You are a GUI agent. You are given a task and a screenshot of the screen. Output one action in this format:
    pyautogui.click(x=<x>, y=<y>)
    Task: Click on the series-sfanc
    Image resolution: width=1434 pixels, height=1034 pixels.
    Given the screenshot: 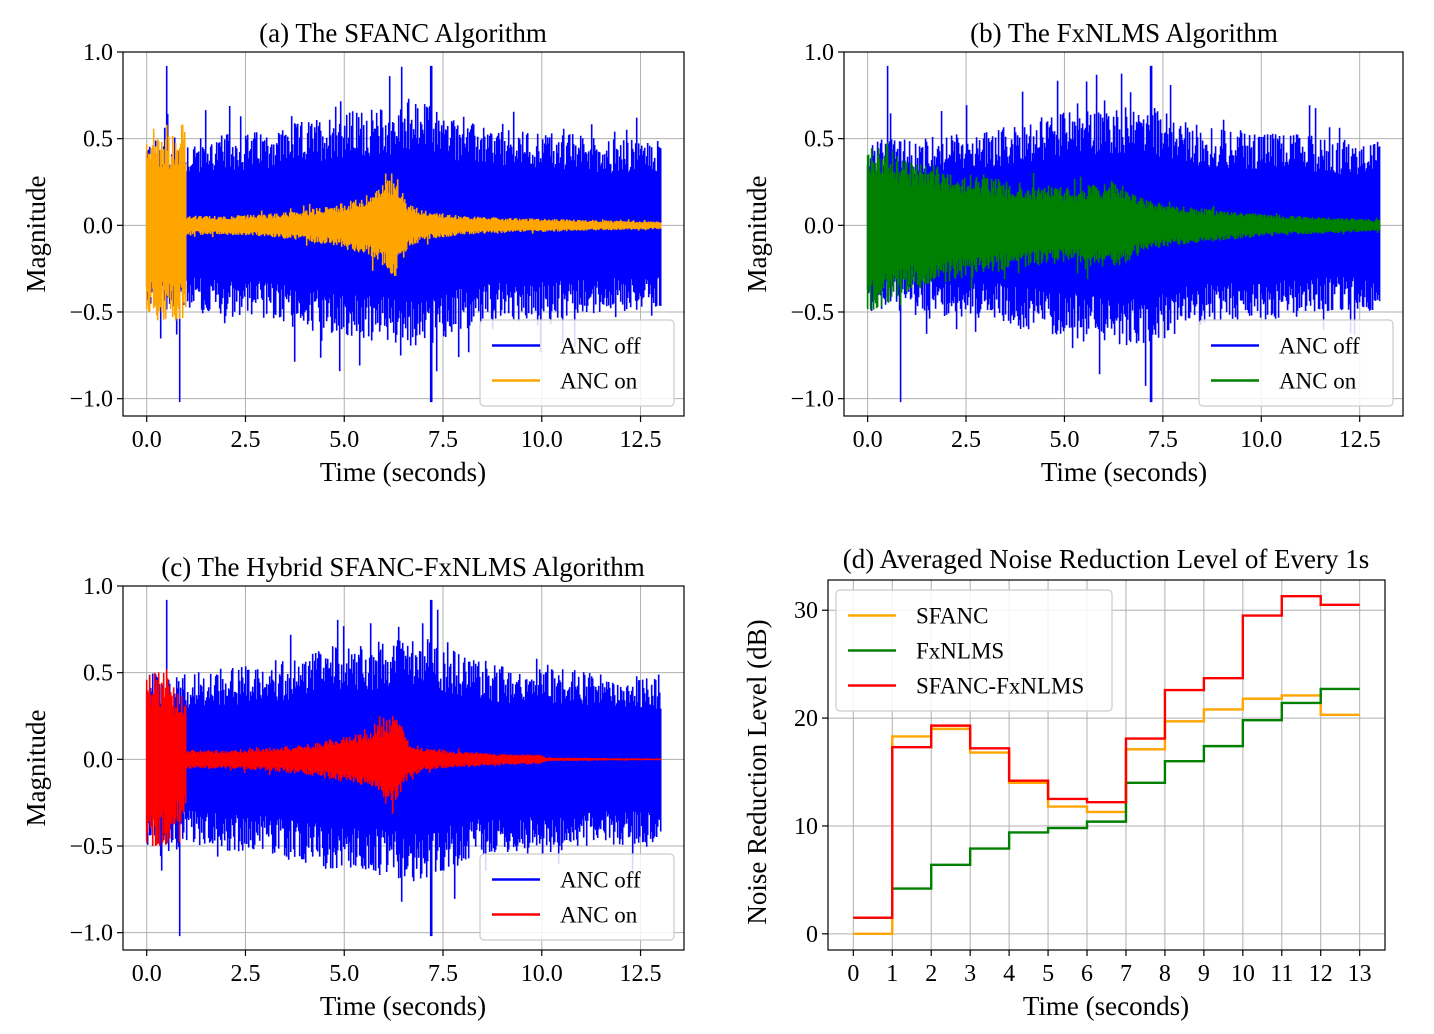 What is the action you would take?
    pyautogui.click(x=1106, y=815)
    